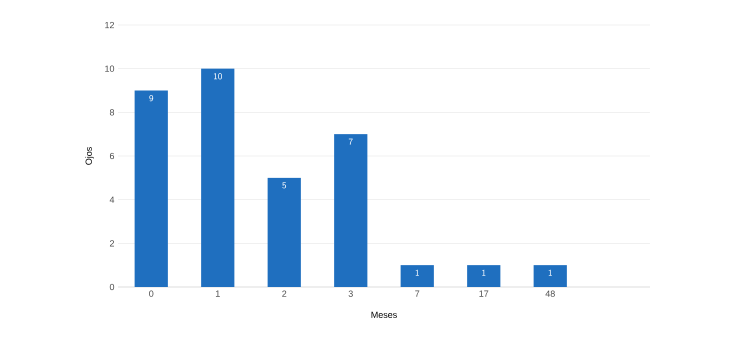 This screenshot has height=361, width=750. What do you see at coordinates (151, 98) in the screenshot?
I see `data-label: 9` at bounding box center [151, 98].